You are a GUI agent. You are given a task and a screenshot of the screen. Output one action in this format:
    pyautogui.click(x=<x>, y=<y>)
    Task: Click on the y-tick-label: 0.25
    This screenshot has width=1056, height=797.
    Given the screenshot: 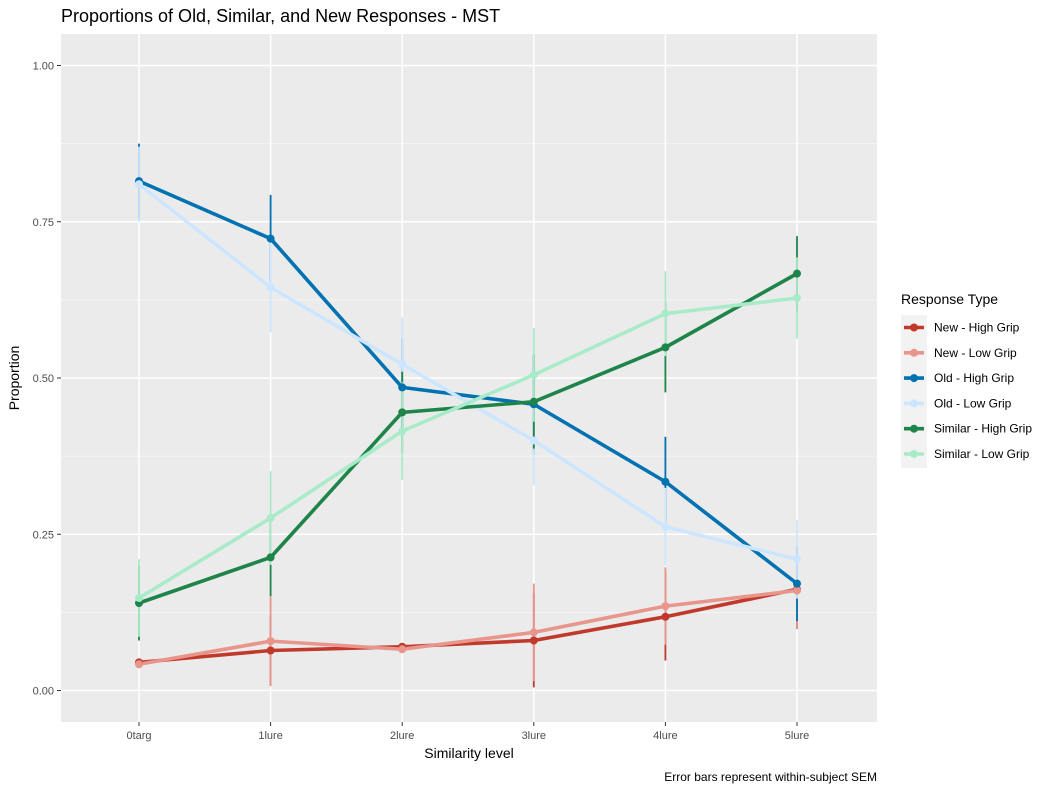 What is the action you would take?
    pyautogui.click(x=43, y=535)
    